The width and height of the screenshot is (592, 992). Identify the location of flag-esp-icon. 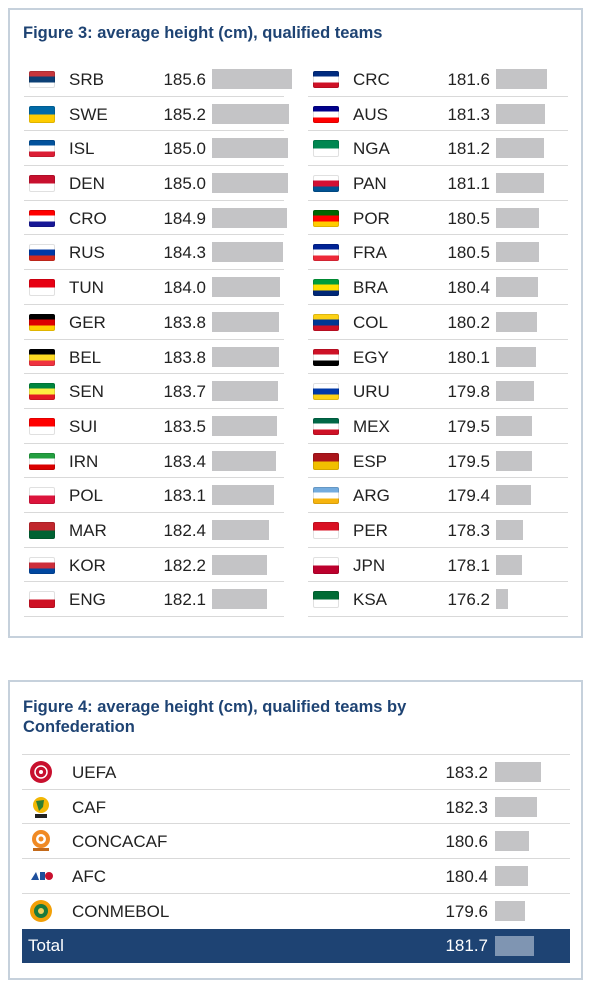
(326, 461).